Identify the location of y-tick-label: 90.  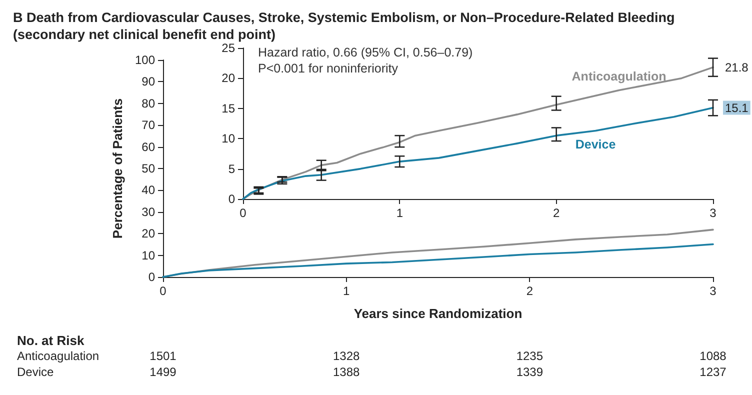
(149, 81).